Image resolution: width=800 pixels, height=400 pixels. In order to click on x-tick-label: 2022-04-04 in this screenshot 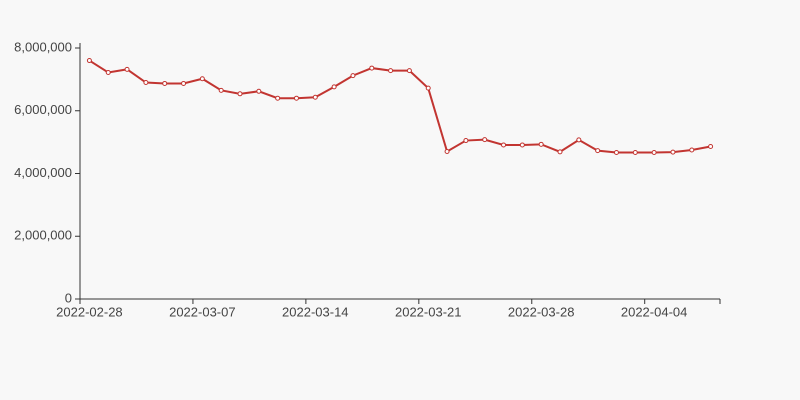, I will do `click(654, 311)`.